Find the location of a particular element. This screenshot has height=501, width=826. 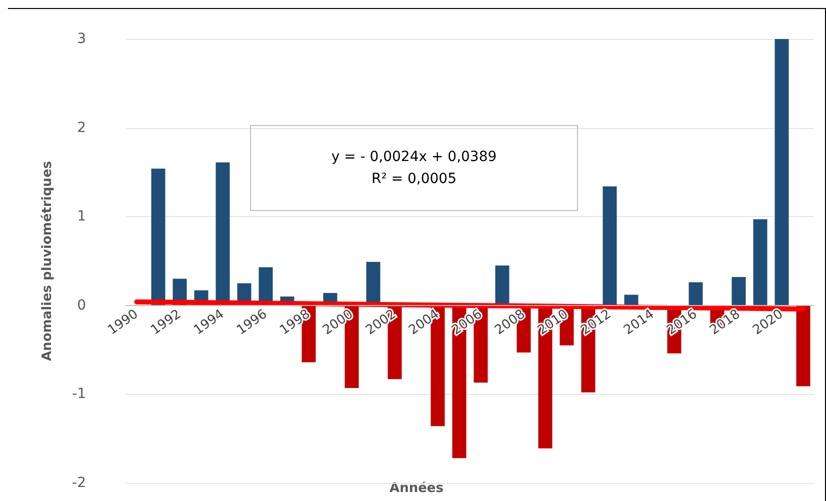

x-axis-title: Années is located at coordinates (417, 488).